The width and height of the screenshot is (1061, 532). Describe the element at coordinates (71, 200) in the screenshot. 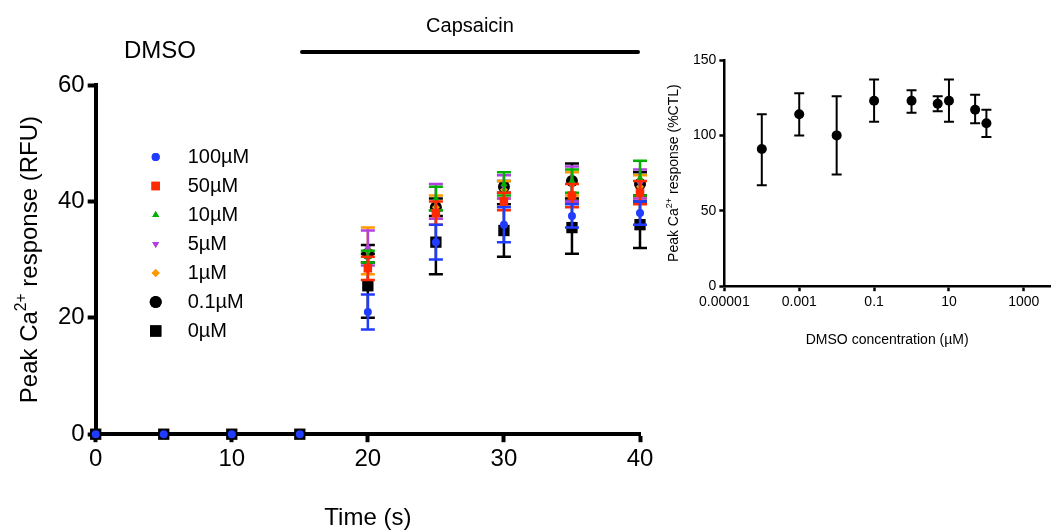

I see `y-tick-label: 40` at that location.